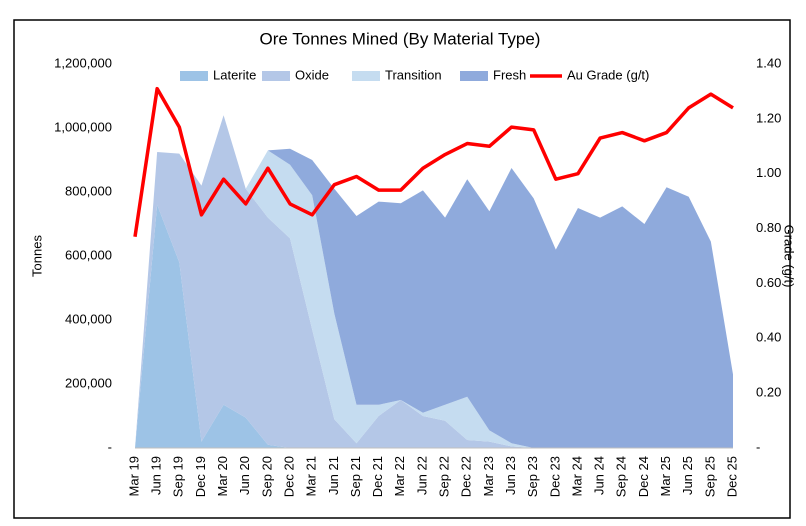 Image resolution: width=806 pixels, height=526 pixels. What do you see at coordinates (178, 476) in the screenshot?
I see `x-tick-label: Sep 19` at bounding box center [178, 476].